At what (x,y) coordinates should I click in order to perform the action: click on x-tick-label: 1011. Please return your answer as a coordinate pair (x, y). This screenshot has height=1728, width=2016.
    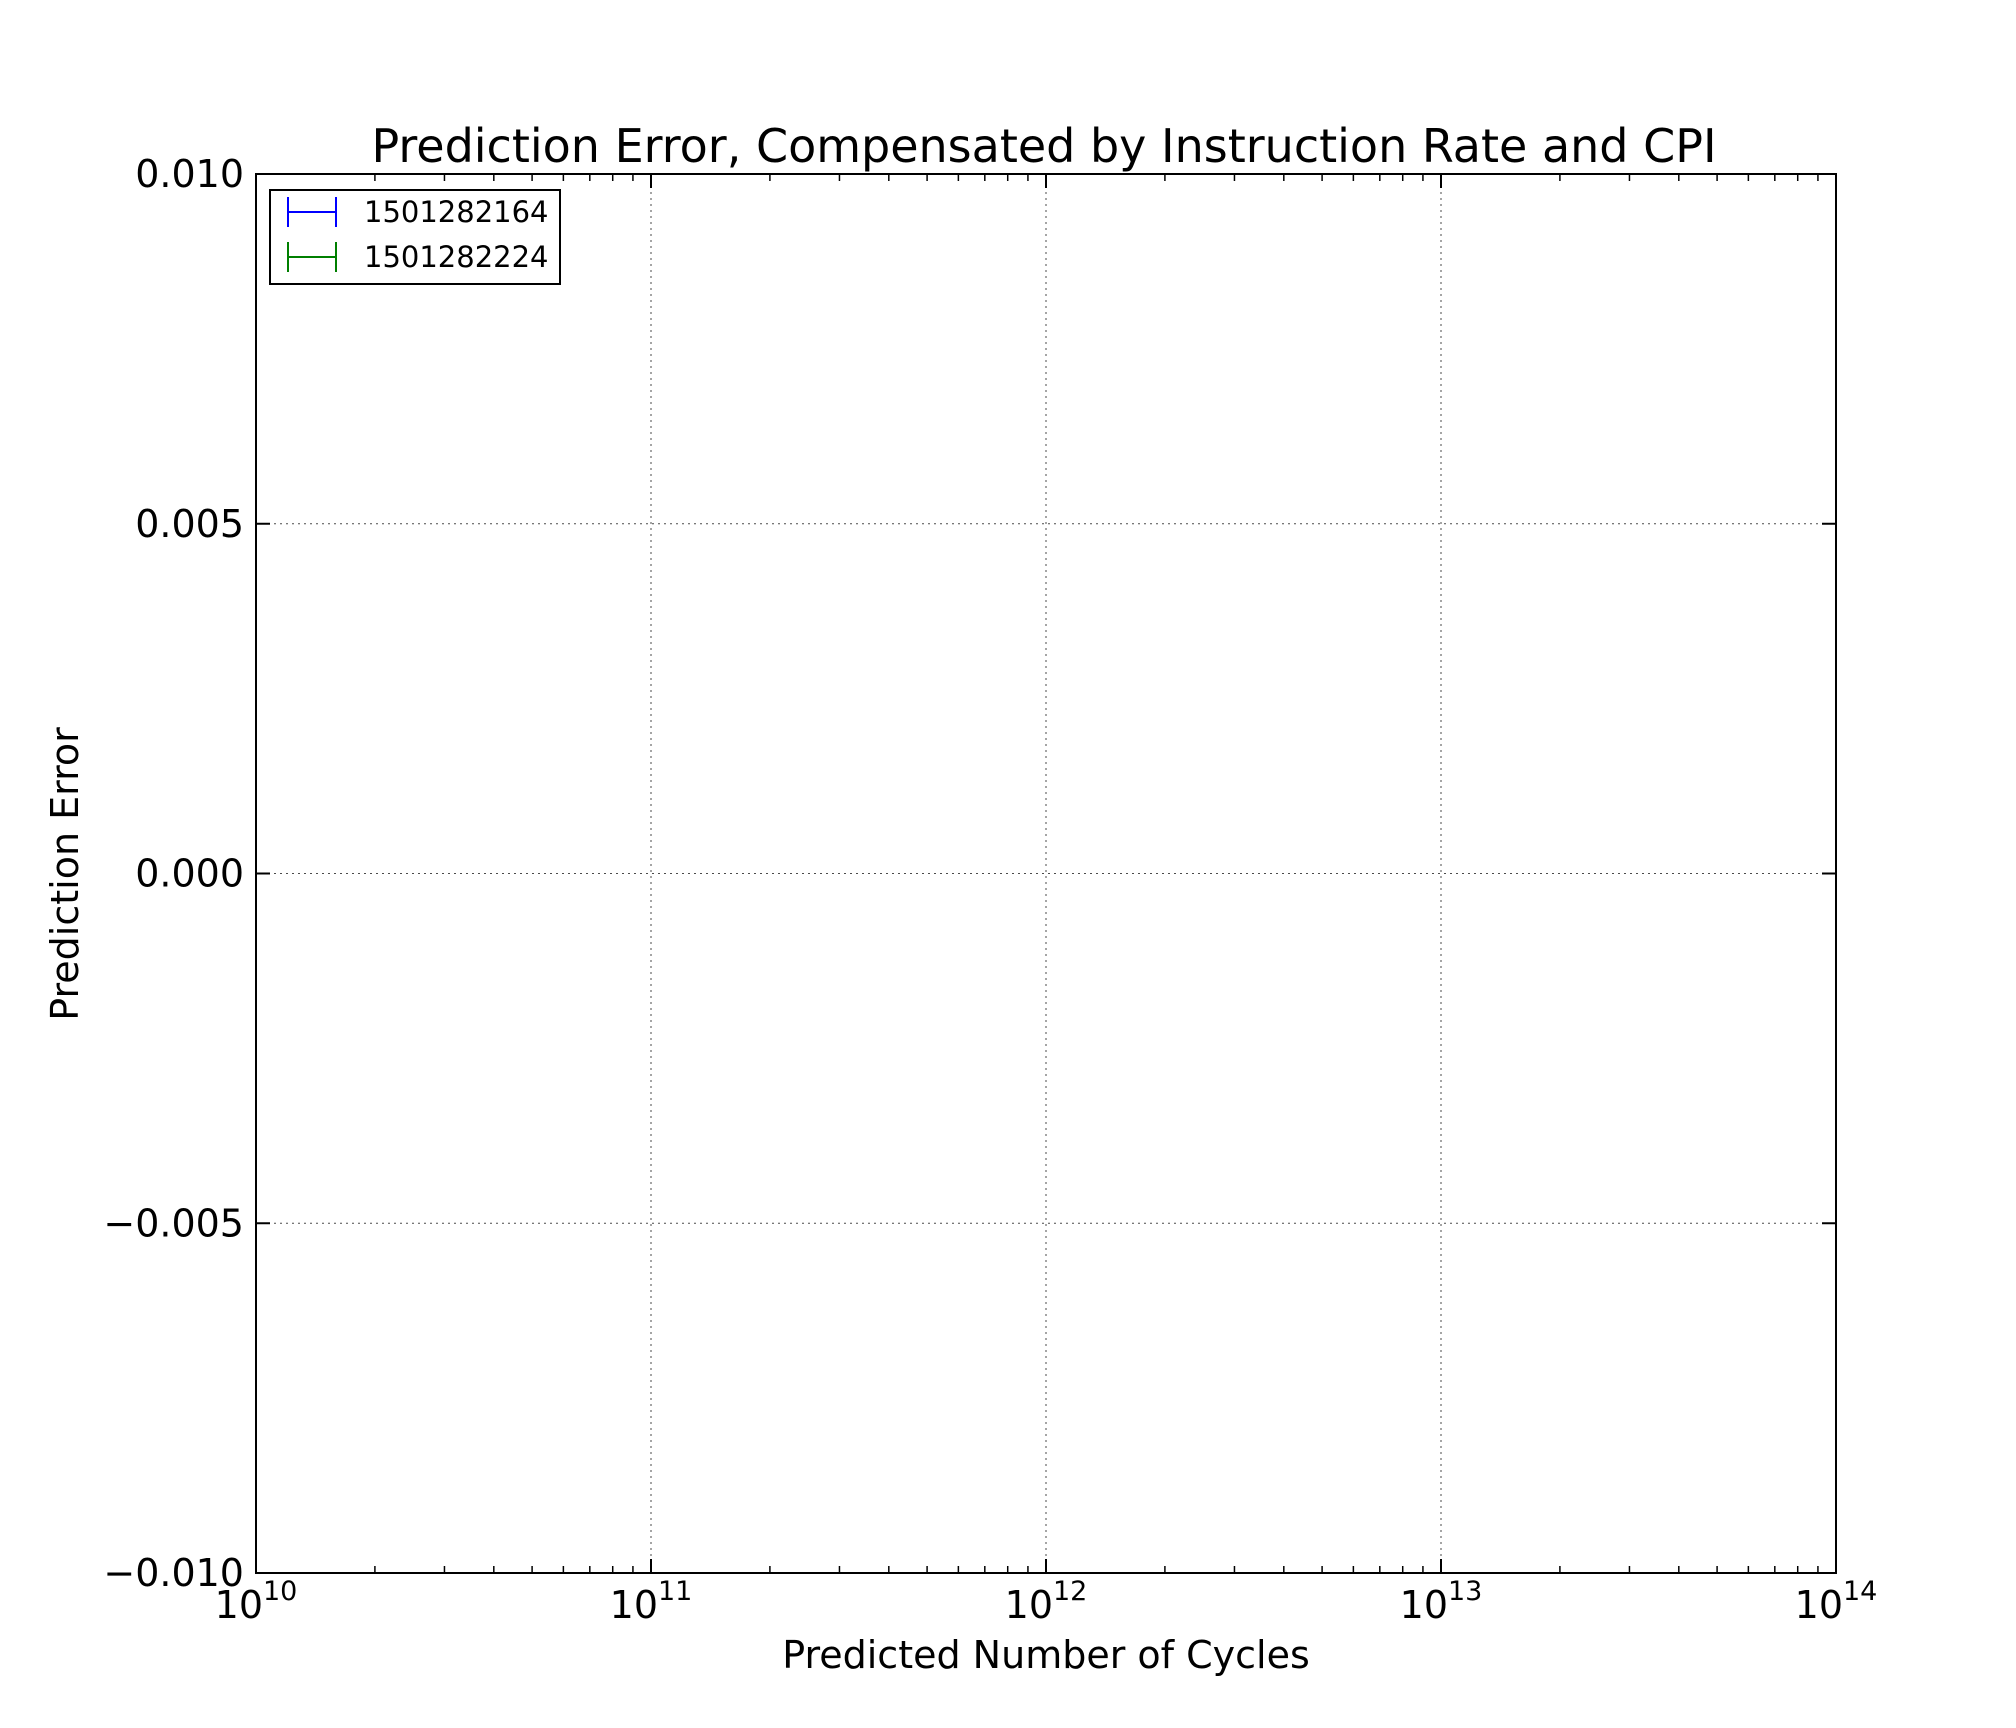
    Looking at the image, I should click on (651, 1601).